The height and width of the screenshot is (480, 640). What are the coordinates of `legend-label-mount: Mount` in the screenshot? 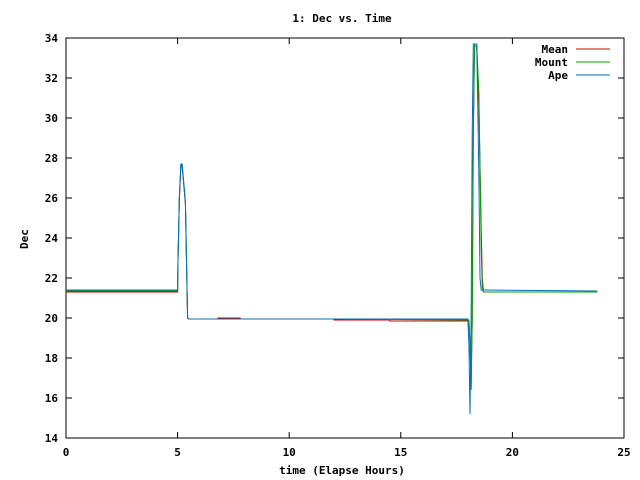 It's located at (551, 62).